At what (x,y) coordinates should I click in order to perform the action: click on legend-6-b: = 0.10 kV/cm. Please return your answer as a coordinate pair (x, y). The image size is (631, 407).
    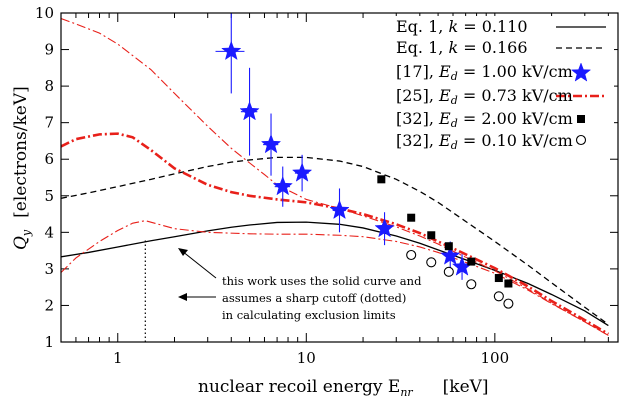
    Looking at the image, I should click on (515, 140).